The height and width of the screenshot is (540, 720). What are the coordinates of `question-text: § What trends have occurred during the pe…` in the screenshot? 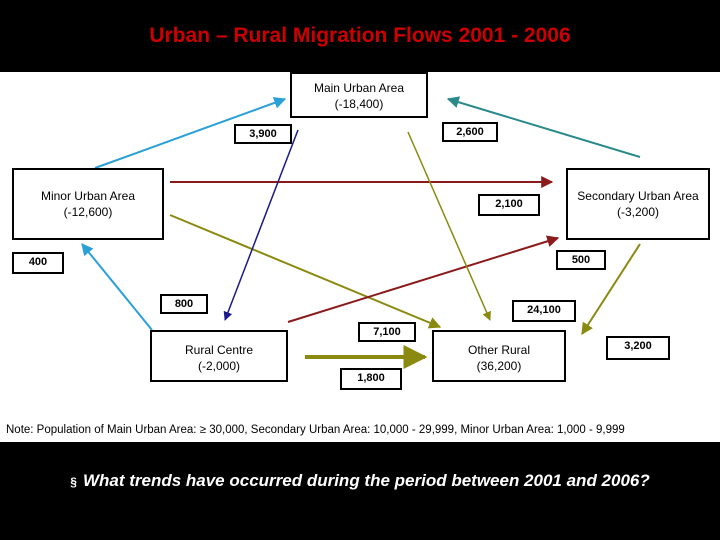 It's located at (360, 481).